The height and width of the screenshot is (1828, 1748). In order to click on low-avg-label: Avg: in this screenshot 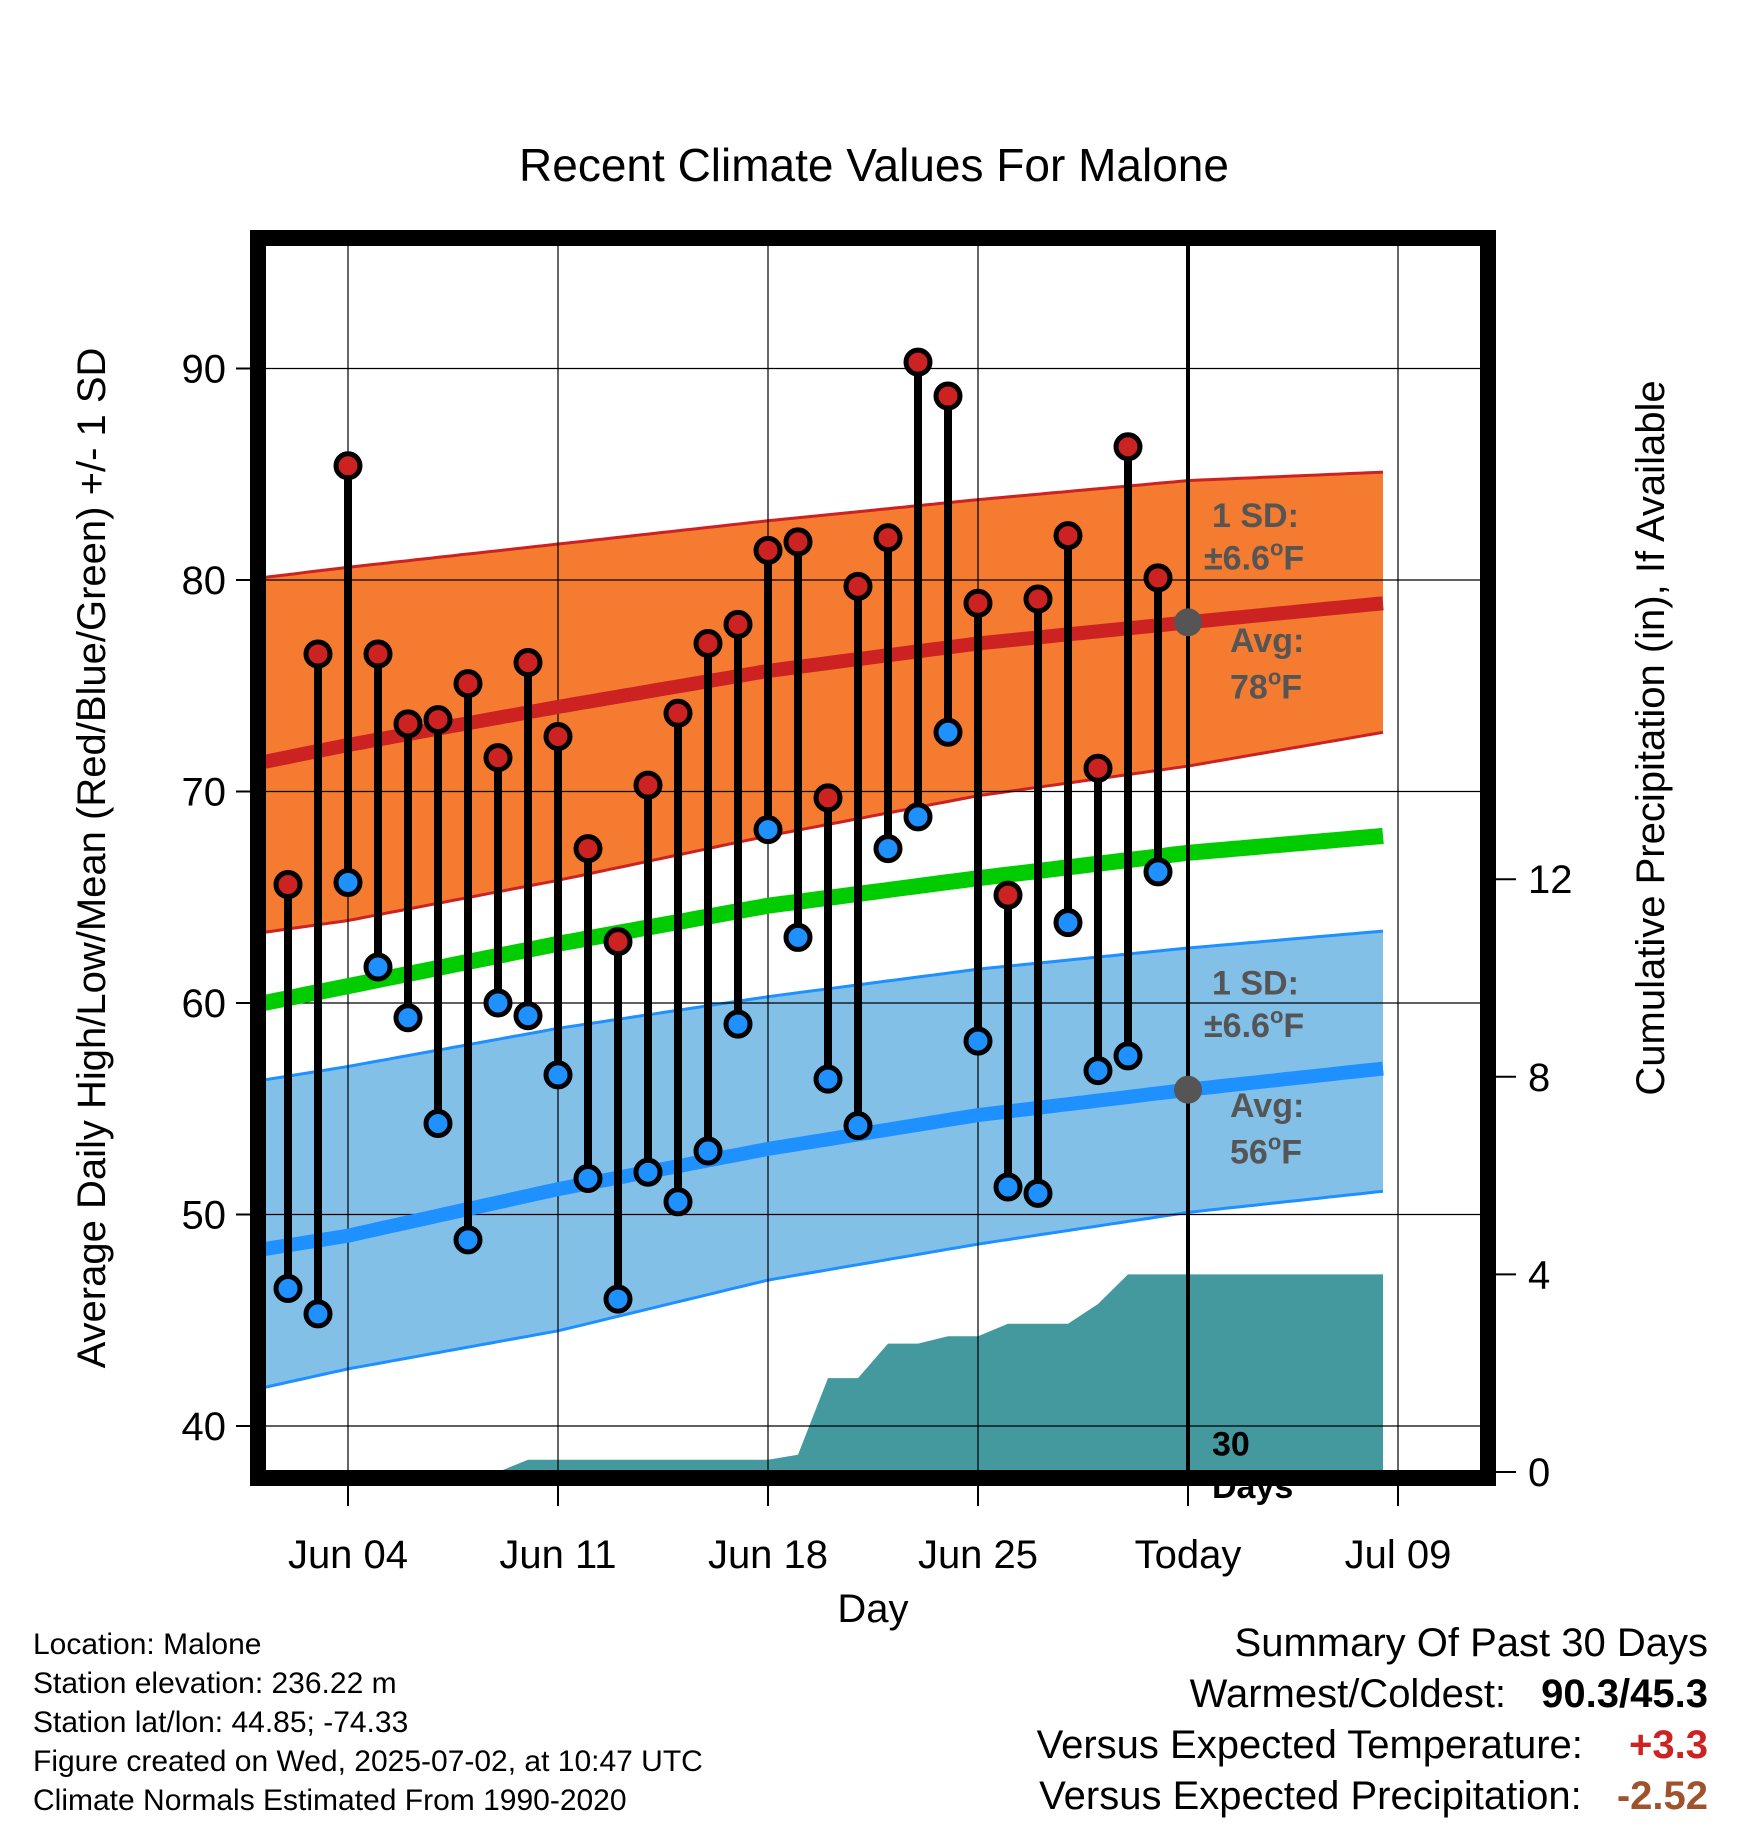, I will do `click(1267, 1106)`.